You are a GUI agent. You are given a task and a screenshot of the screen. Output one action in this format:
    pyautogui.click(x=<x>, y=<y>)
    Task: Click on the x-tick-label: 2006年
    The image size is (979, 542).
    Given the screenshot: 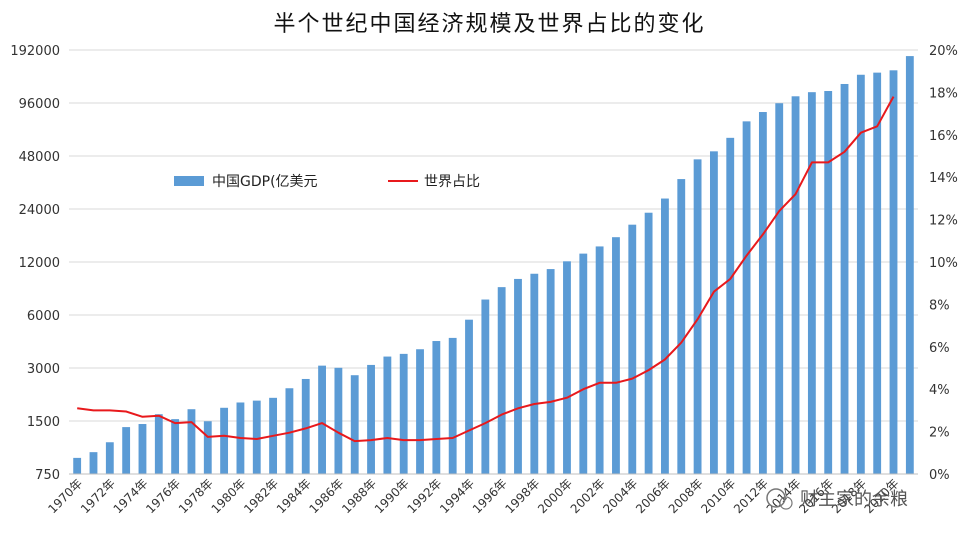 What is the action you would take?
    pyautogui.click(x=653, y=496)
    